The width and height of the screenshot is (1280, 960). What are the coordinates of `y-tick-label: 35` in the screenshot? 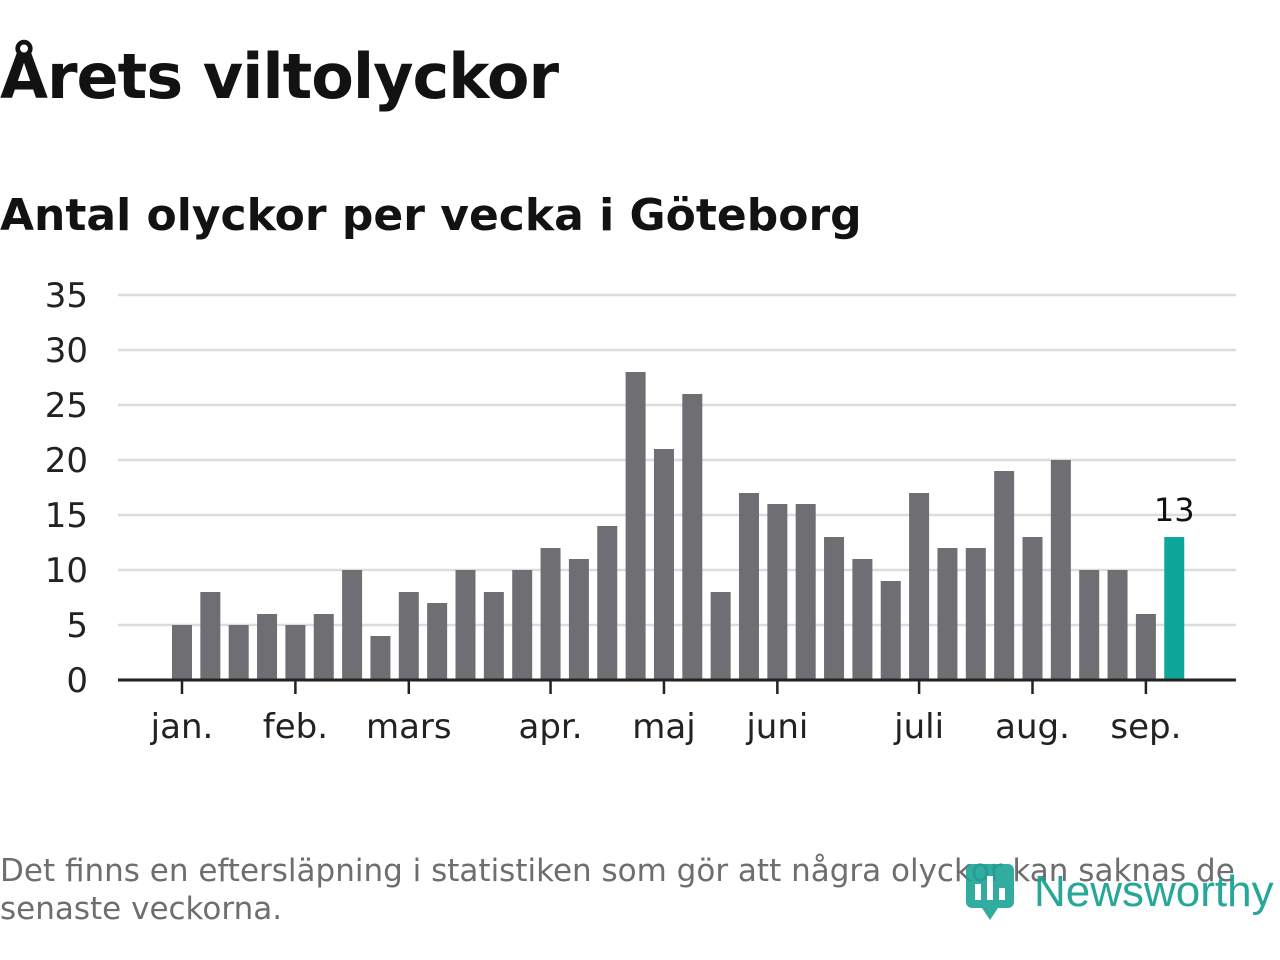 It's located at (66, 296).